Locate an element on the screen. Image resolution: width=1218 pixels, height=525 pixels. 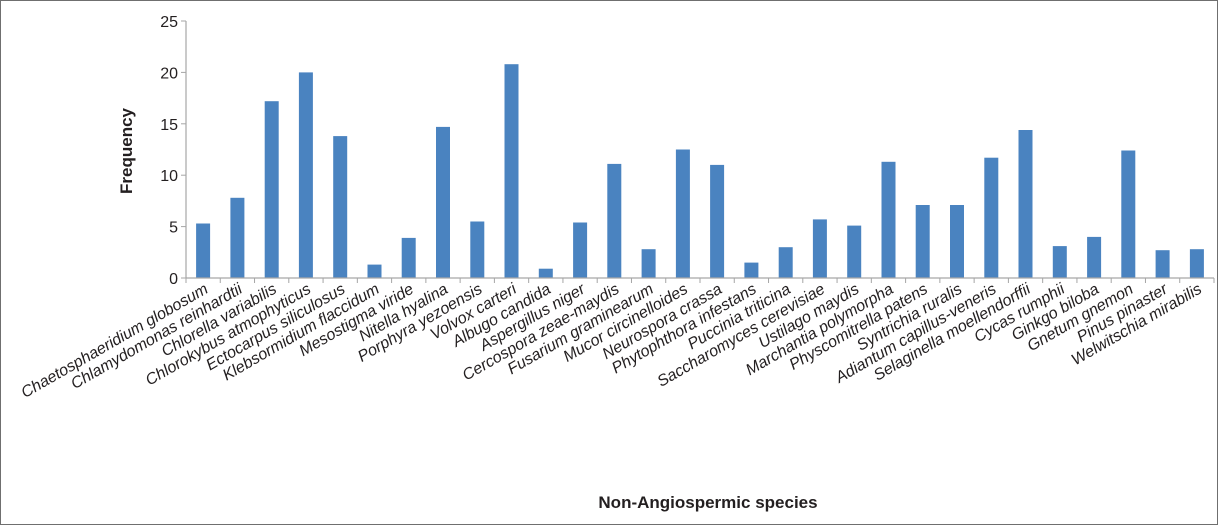
y-tick-label: 25 is located at coordinates (169, 22).